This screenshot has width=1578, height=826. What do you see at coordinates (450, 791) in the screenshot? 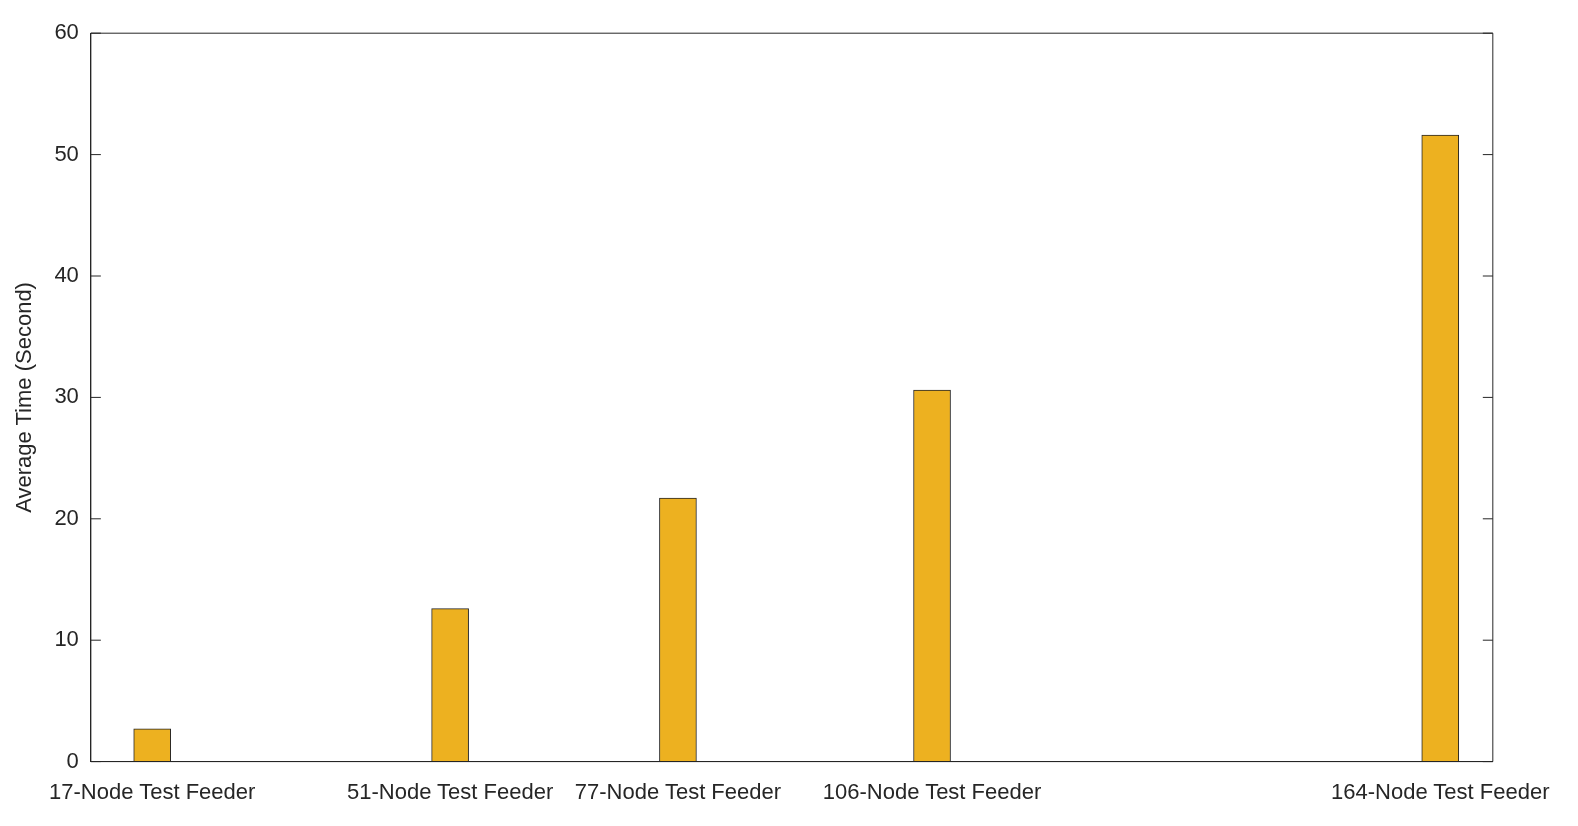
I see `x-tick-label: 51-Node Test Feeder` at bounding box center [450, 791].